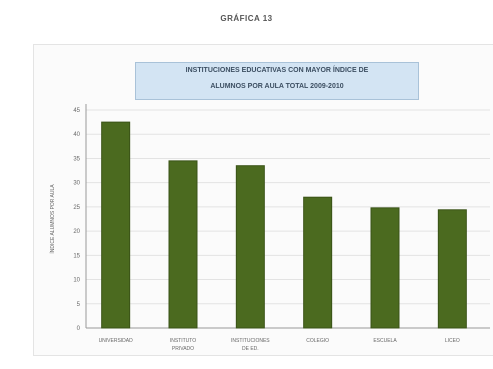 The height and width of the screenshot is (369, 493). Describe the element at coordinates (250, 349) in the screenshot. I see `x-tick-label: DE ED.` at that location.